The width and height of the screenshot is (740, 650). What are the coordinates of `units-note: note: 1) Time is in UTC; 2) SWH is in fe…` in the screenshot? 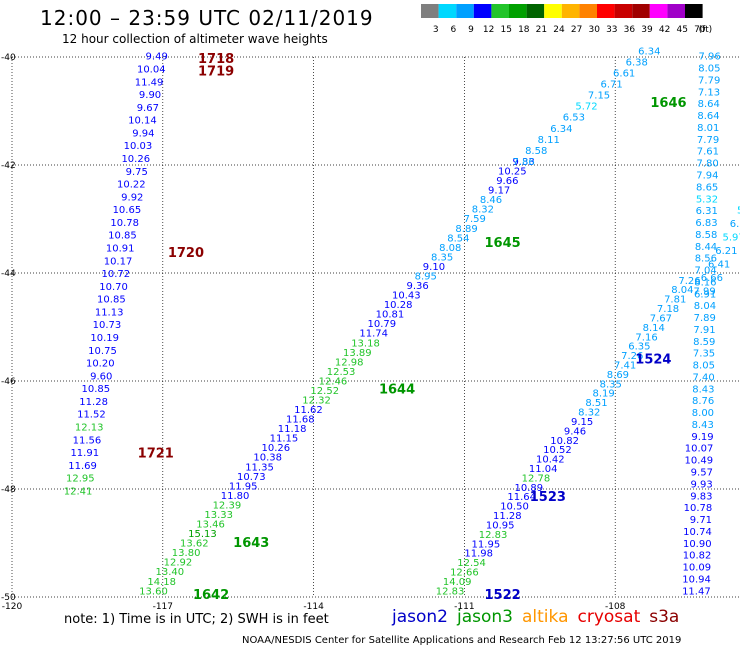 It's located at (196, 619).